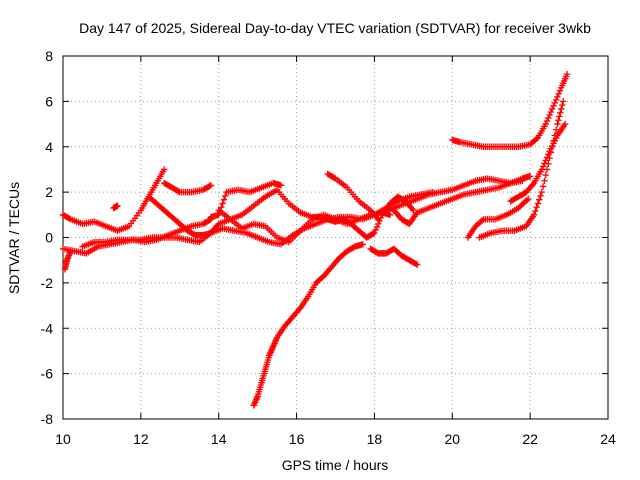  Describe the element at coordinates (335, 465) in the screenshot. I see `x-axis-label: GPS time / hours` at that location.